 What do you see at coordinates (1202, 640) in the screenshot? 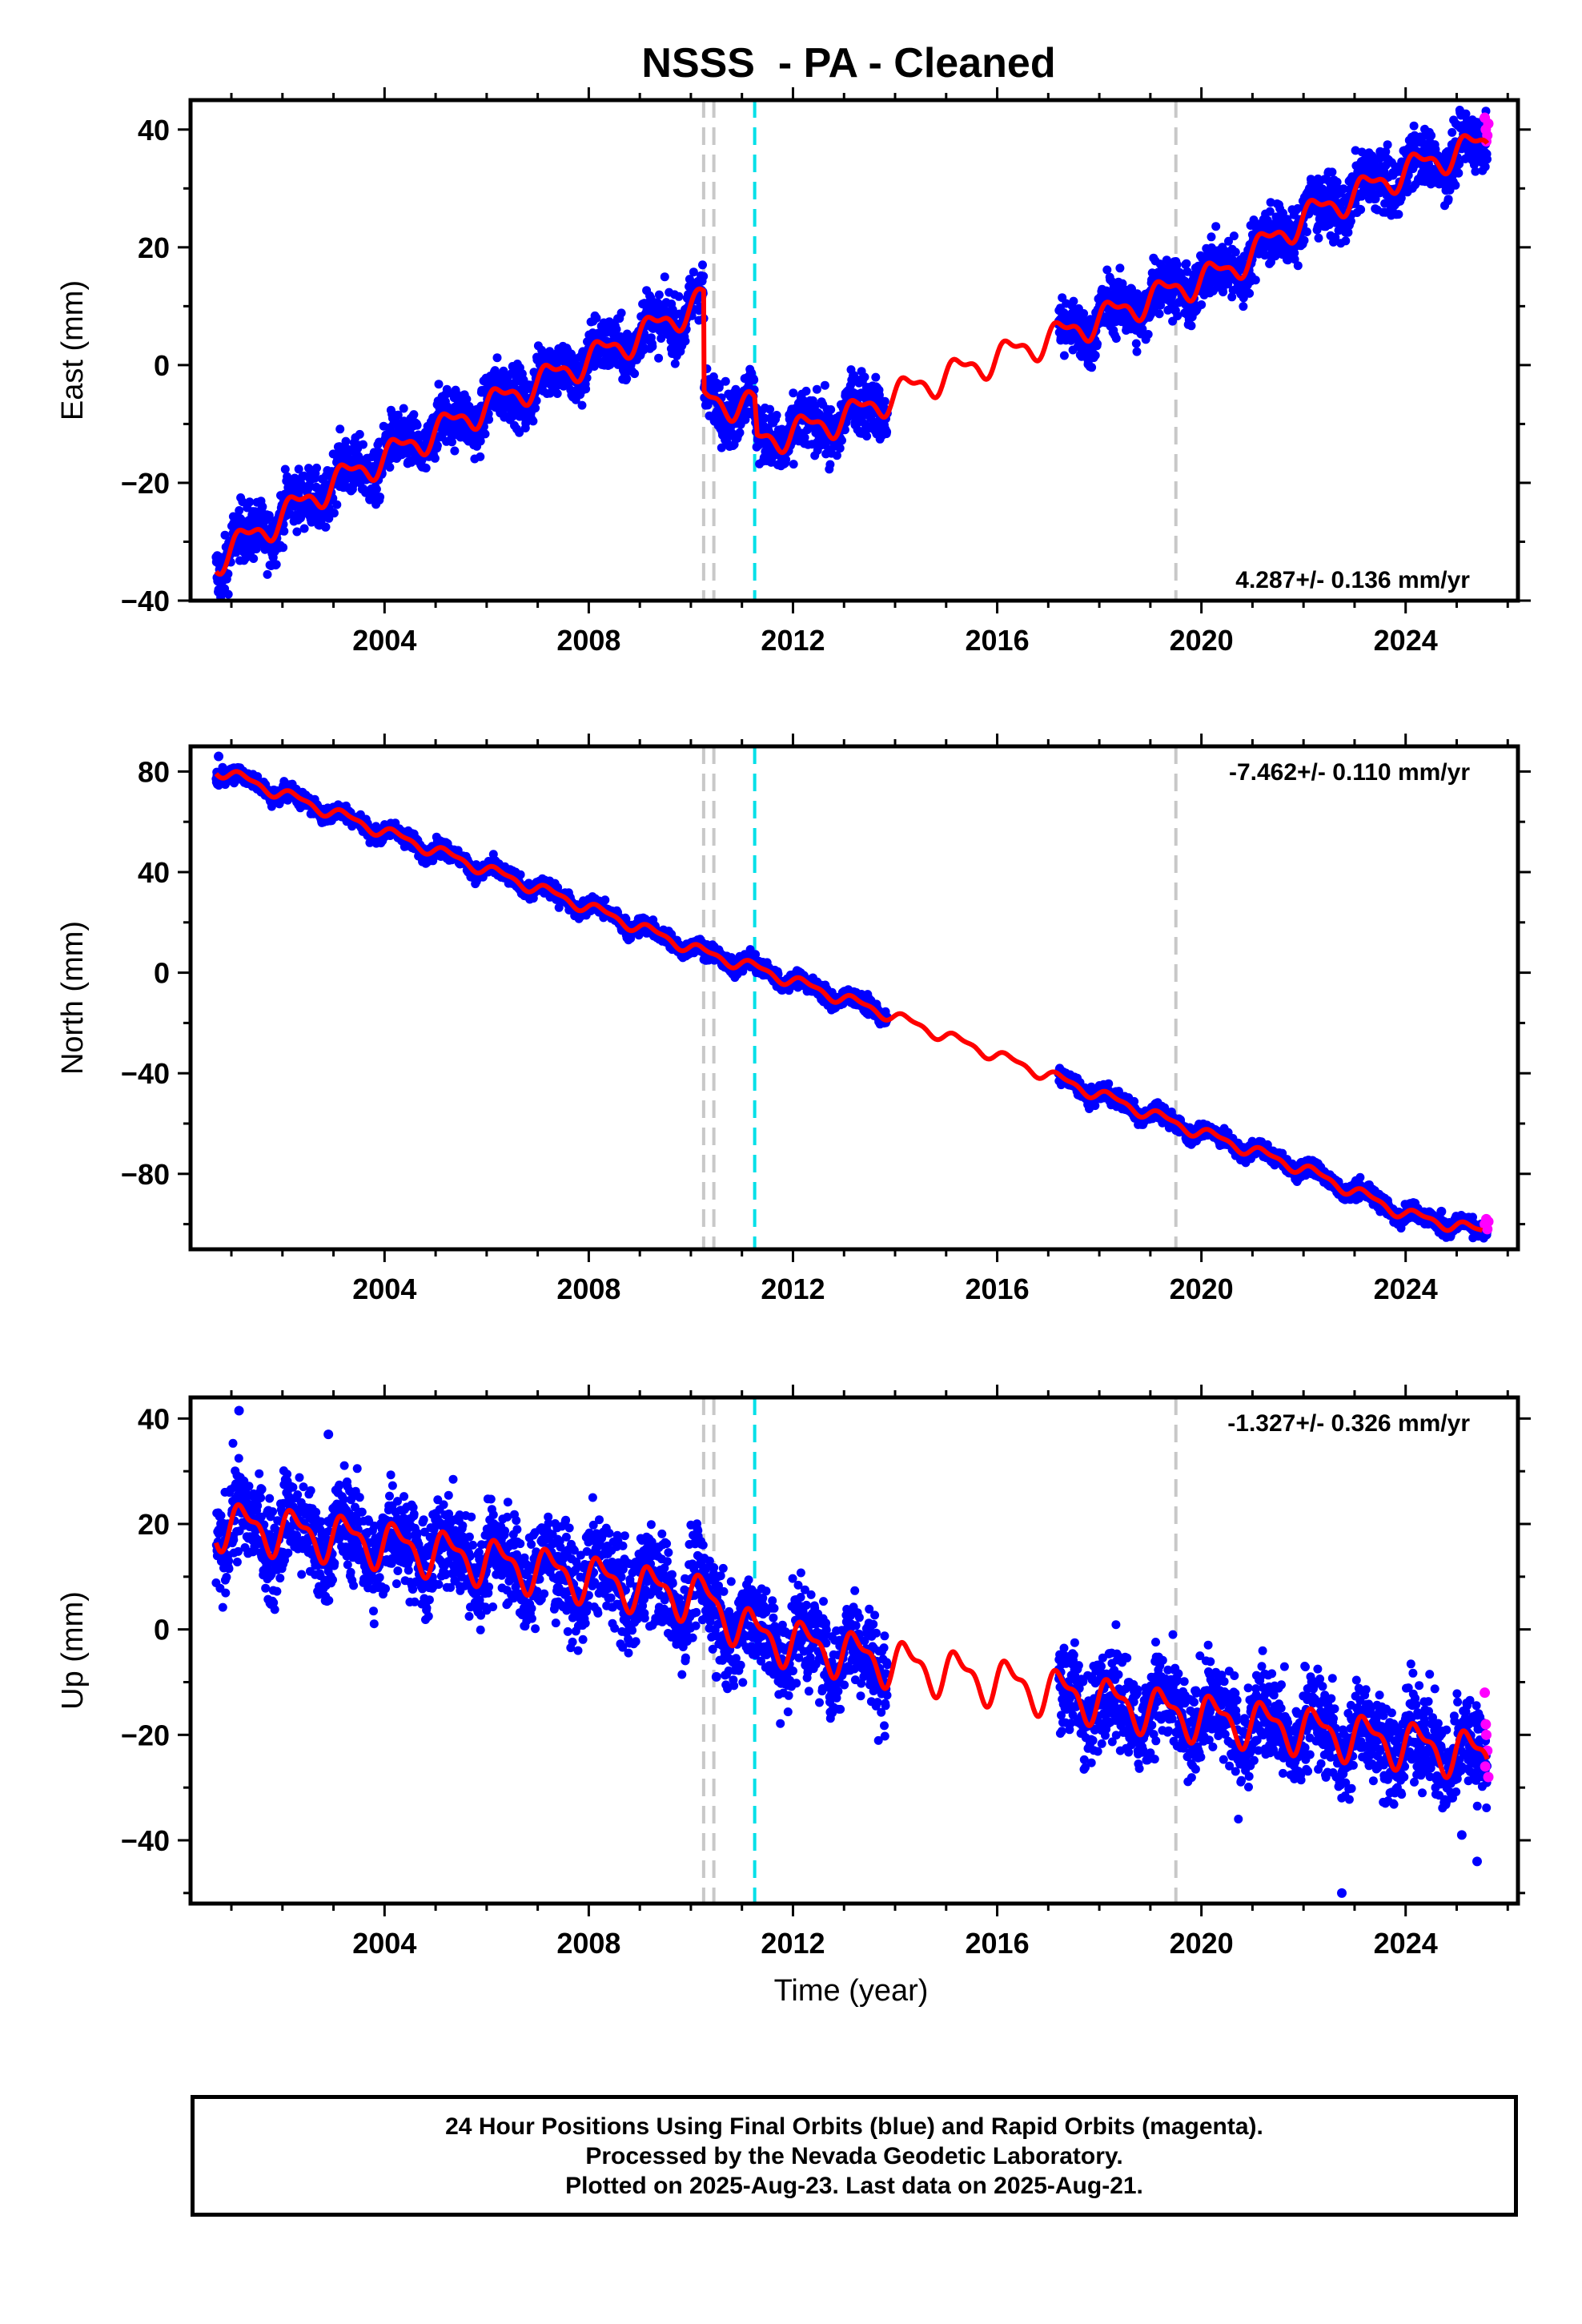
I see `x-tick-label: 2020` at bounding box center [1202, 640].